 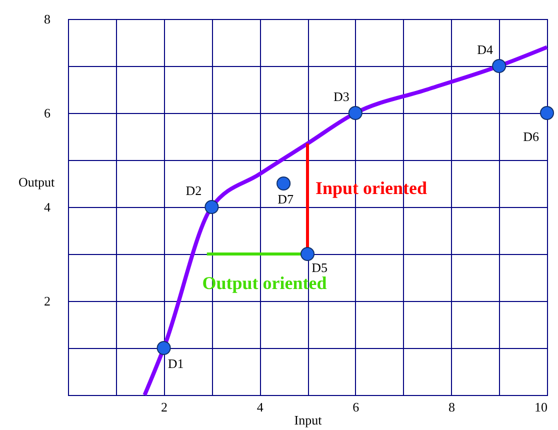 What do you see at coordinates (308, 420) in the screenshot?
I see `x-axis-title: Input` at bounding box center [308, 420].